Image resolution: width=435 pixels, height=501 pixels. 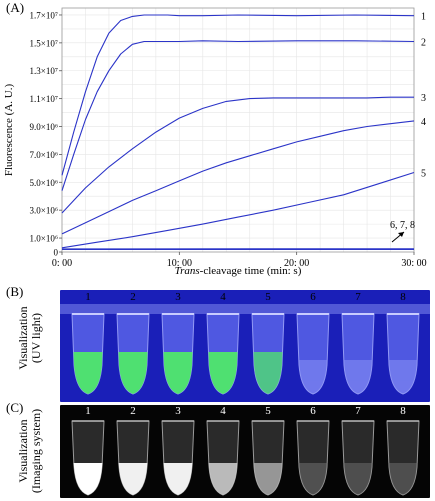 What do you see at coordinates (178, 297) in the screenshot?
I see `tube-number-b-3: 3` at bounding box center [178, 297].